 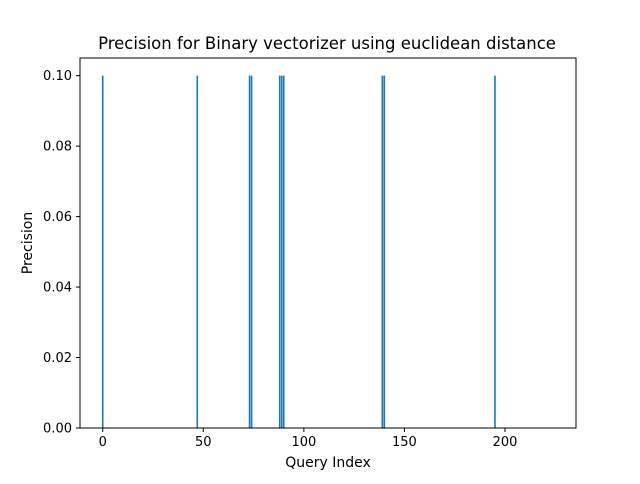 I want to click on x-tick-label: 200, so click(x=505, y=442).